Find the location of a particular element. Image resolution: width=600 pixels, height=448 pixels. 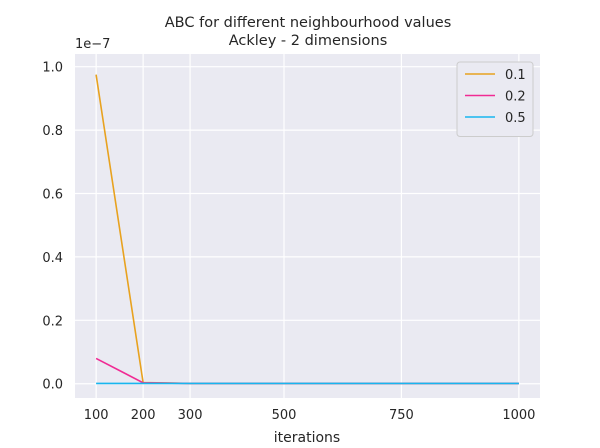

y-tick-label: 0.6 is located at coordinates (52, 195).